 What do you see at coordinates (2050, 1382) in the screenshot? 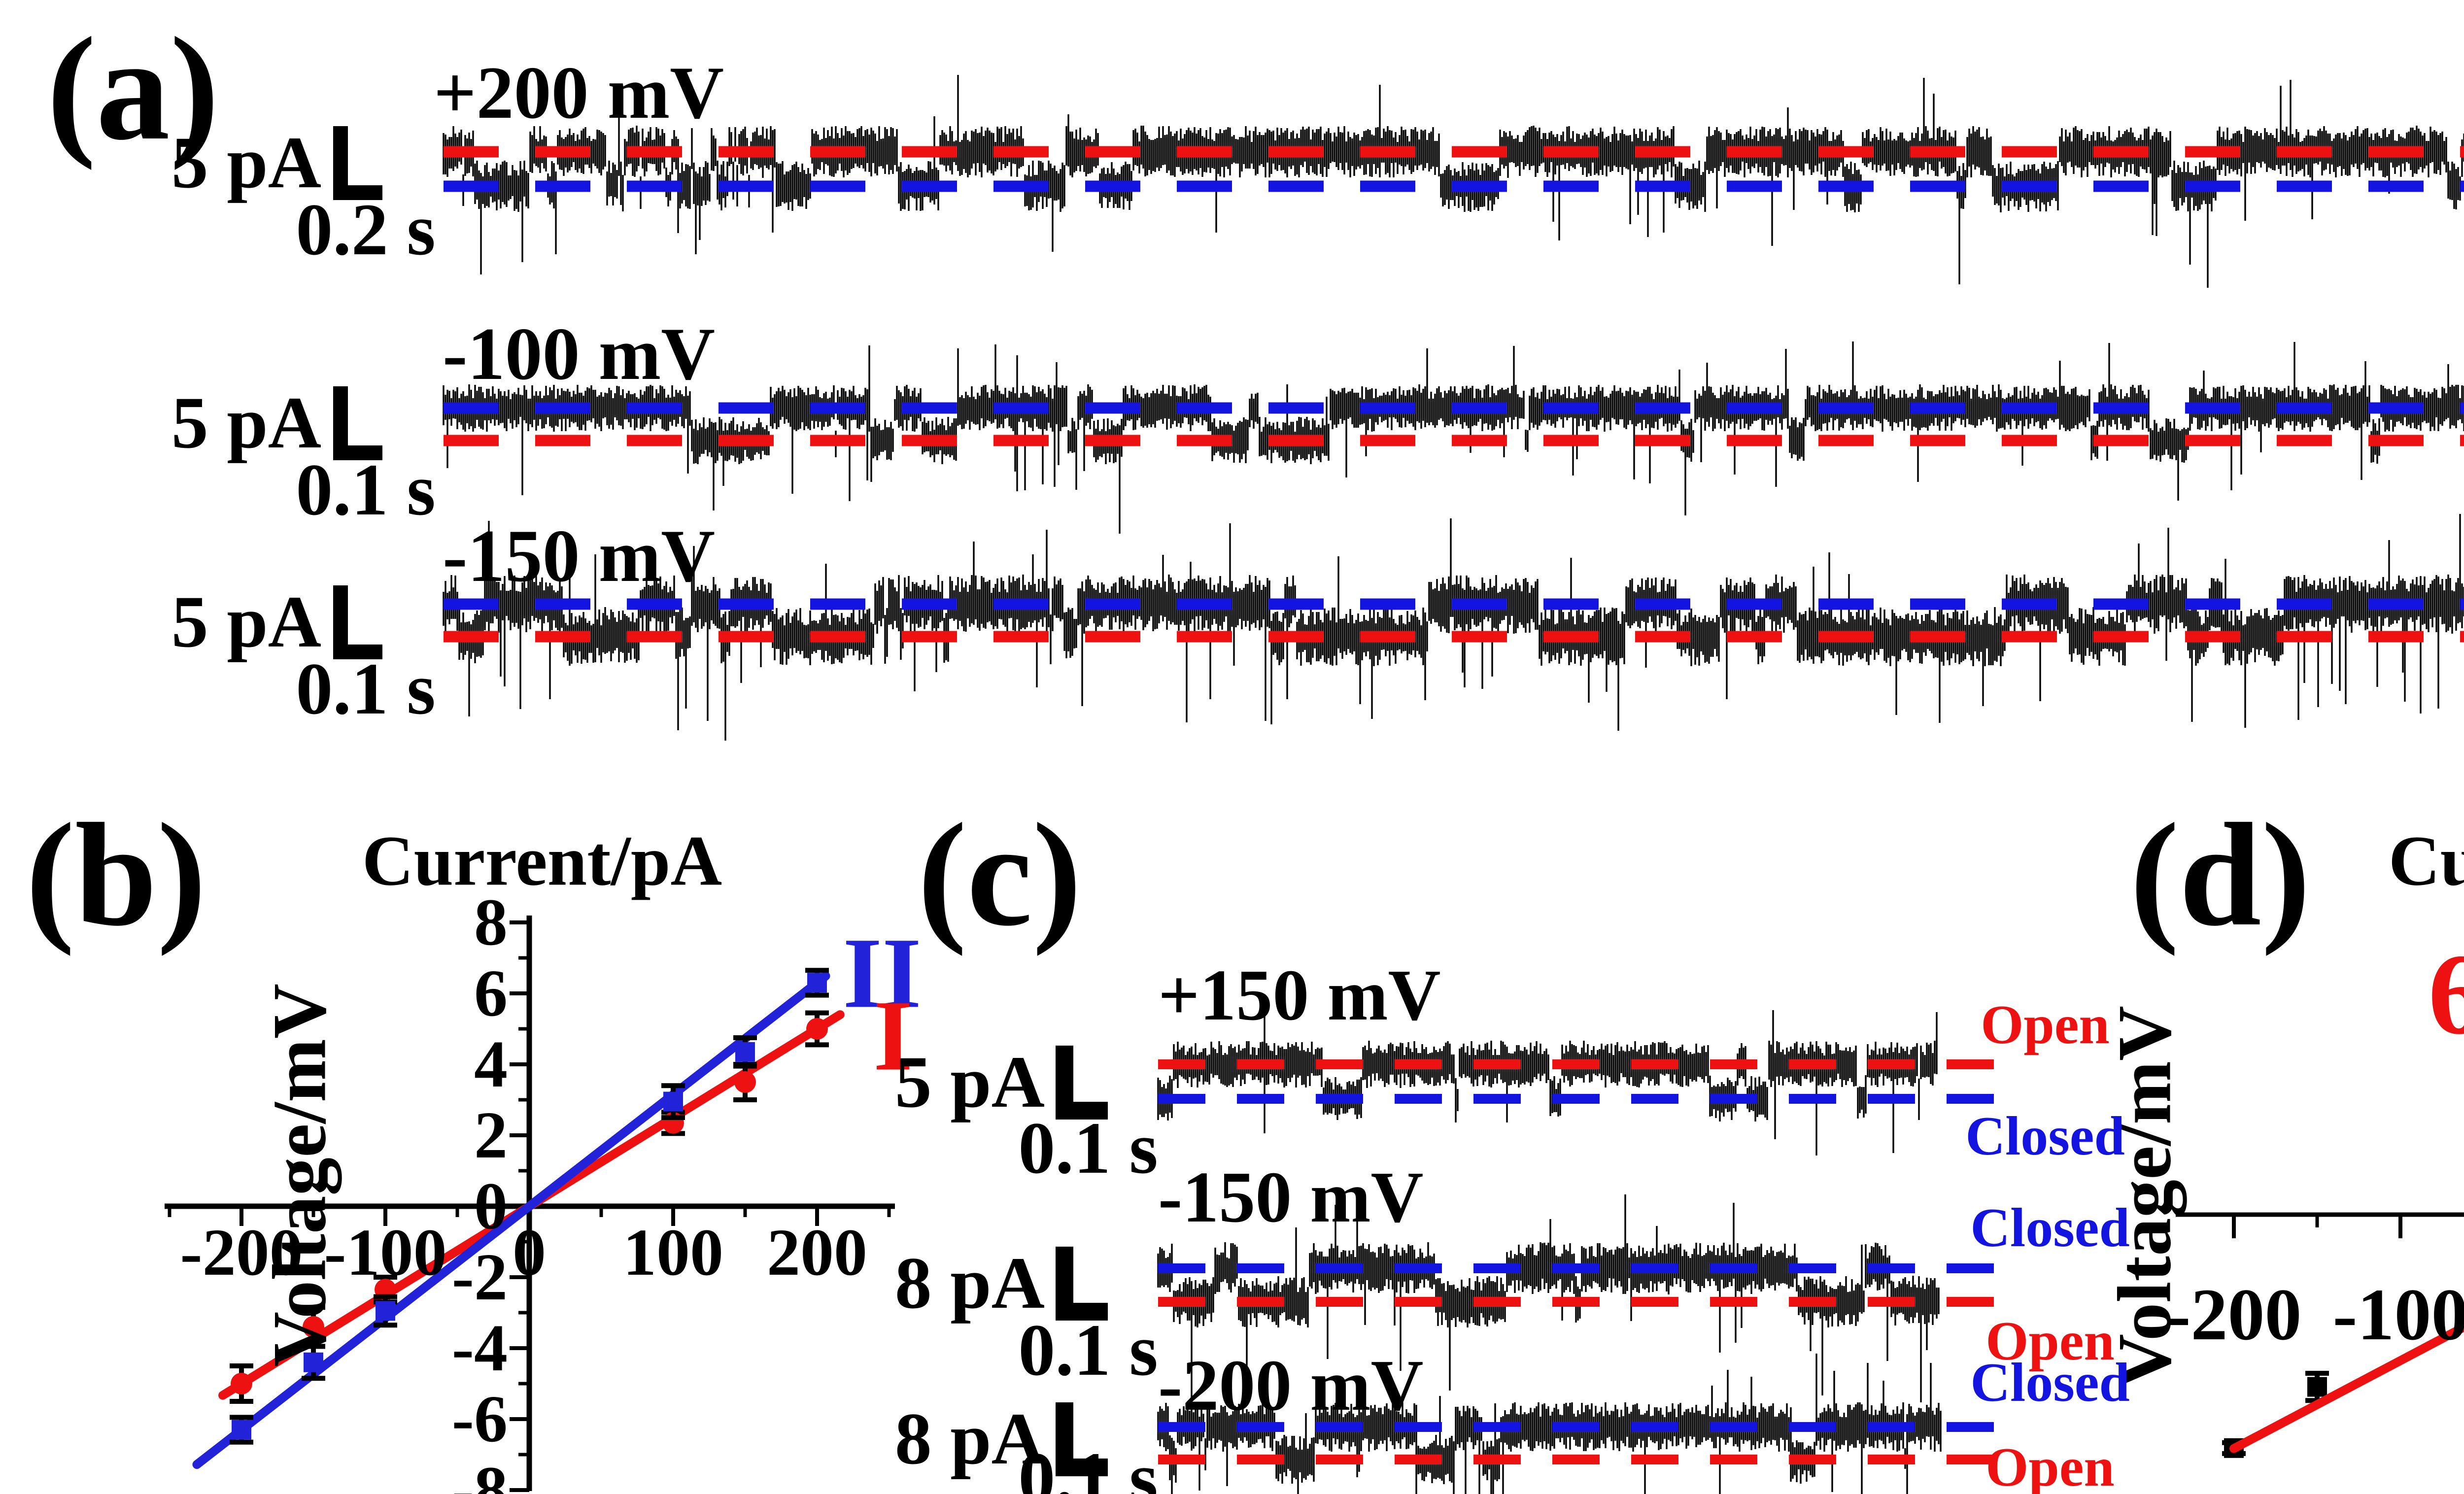
I see `panel-c-trace-3-closed-state-label: Closed` at bounding box center [2050, 1382].